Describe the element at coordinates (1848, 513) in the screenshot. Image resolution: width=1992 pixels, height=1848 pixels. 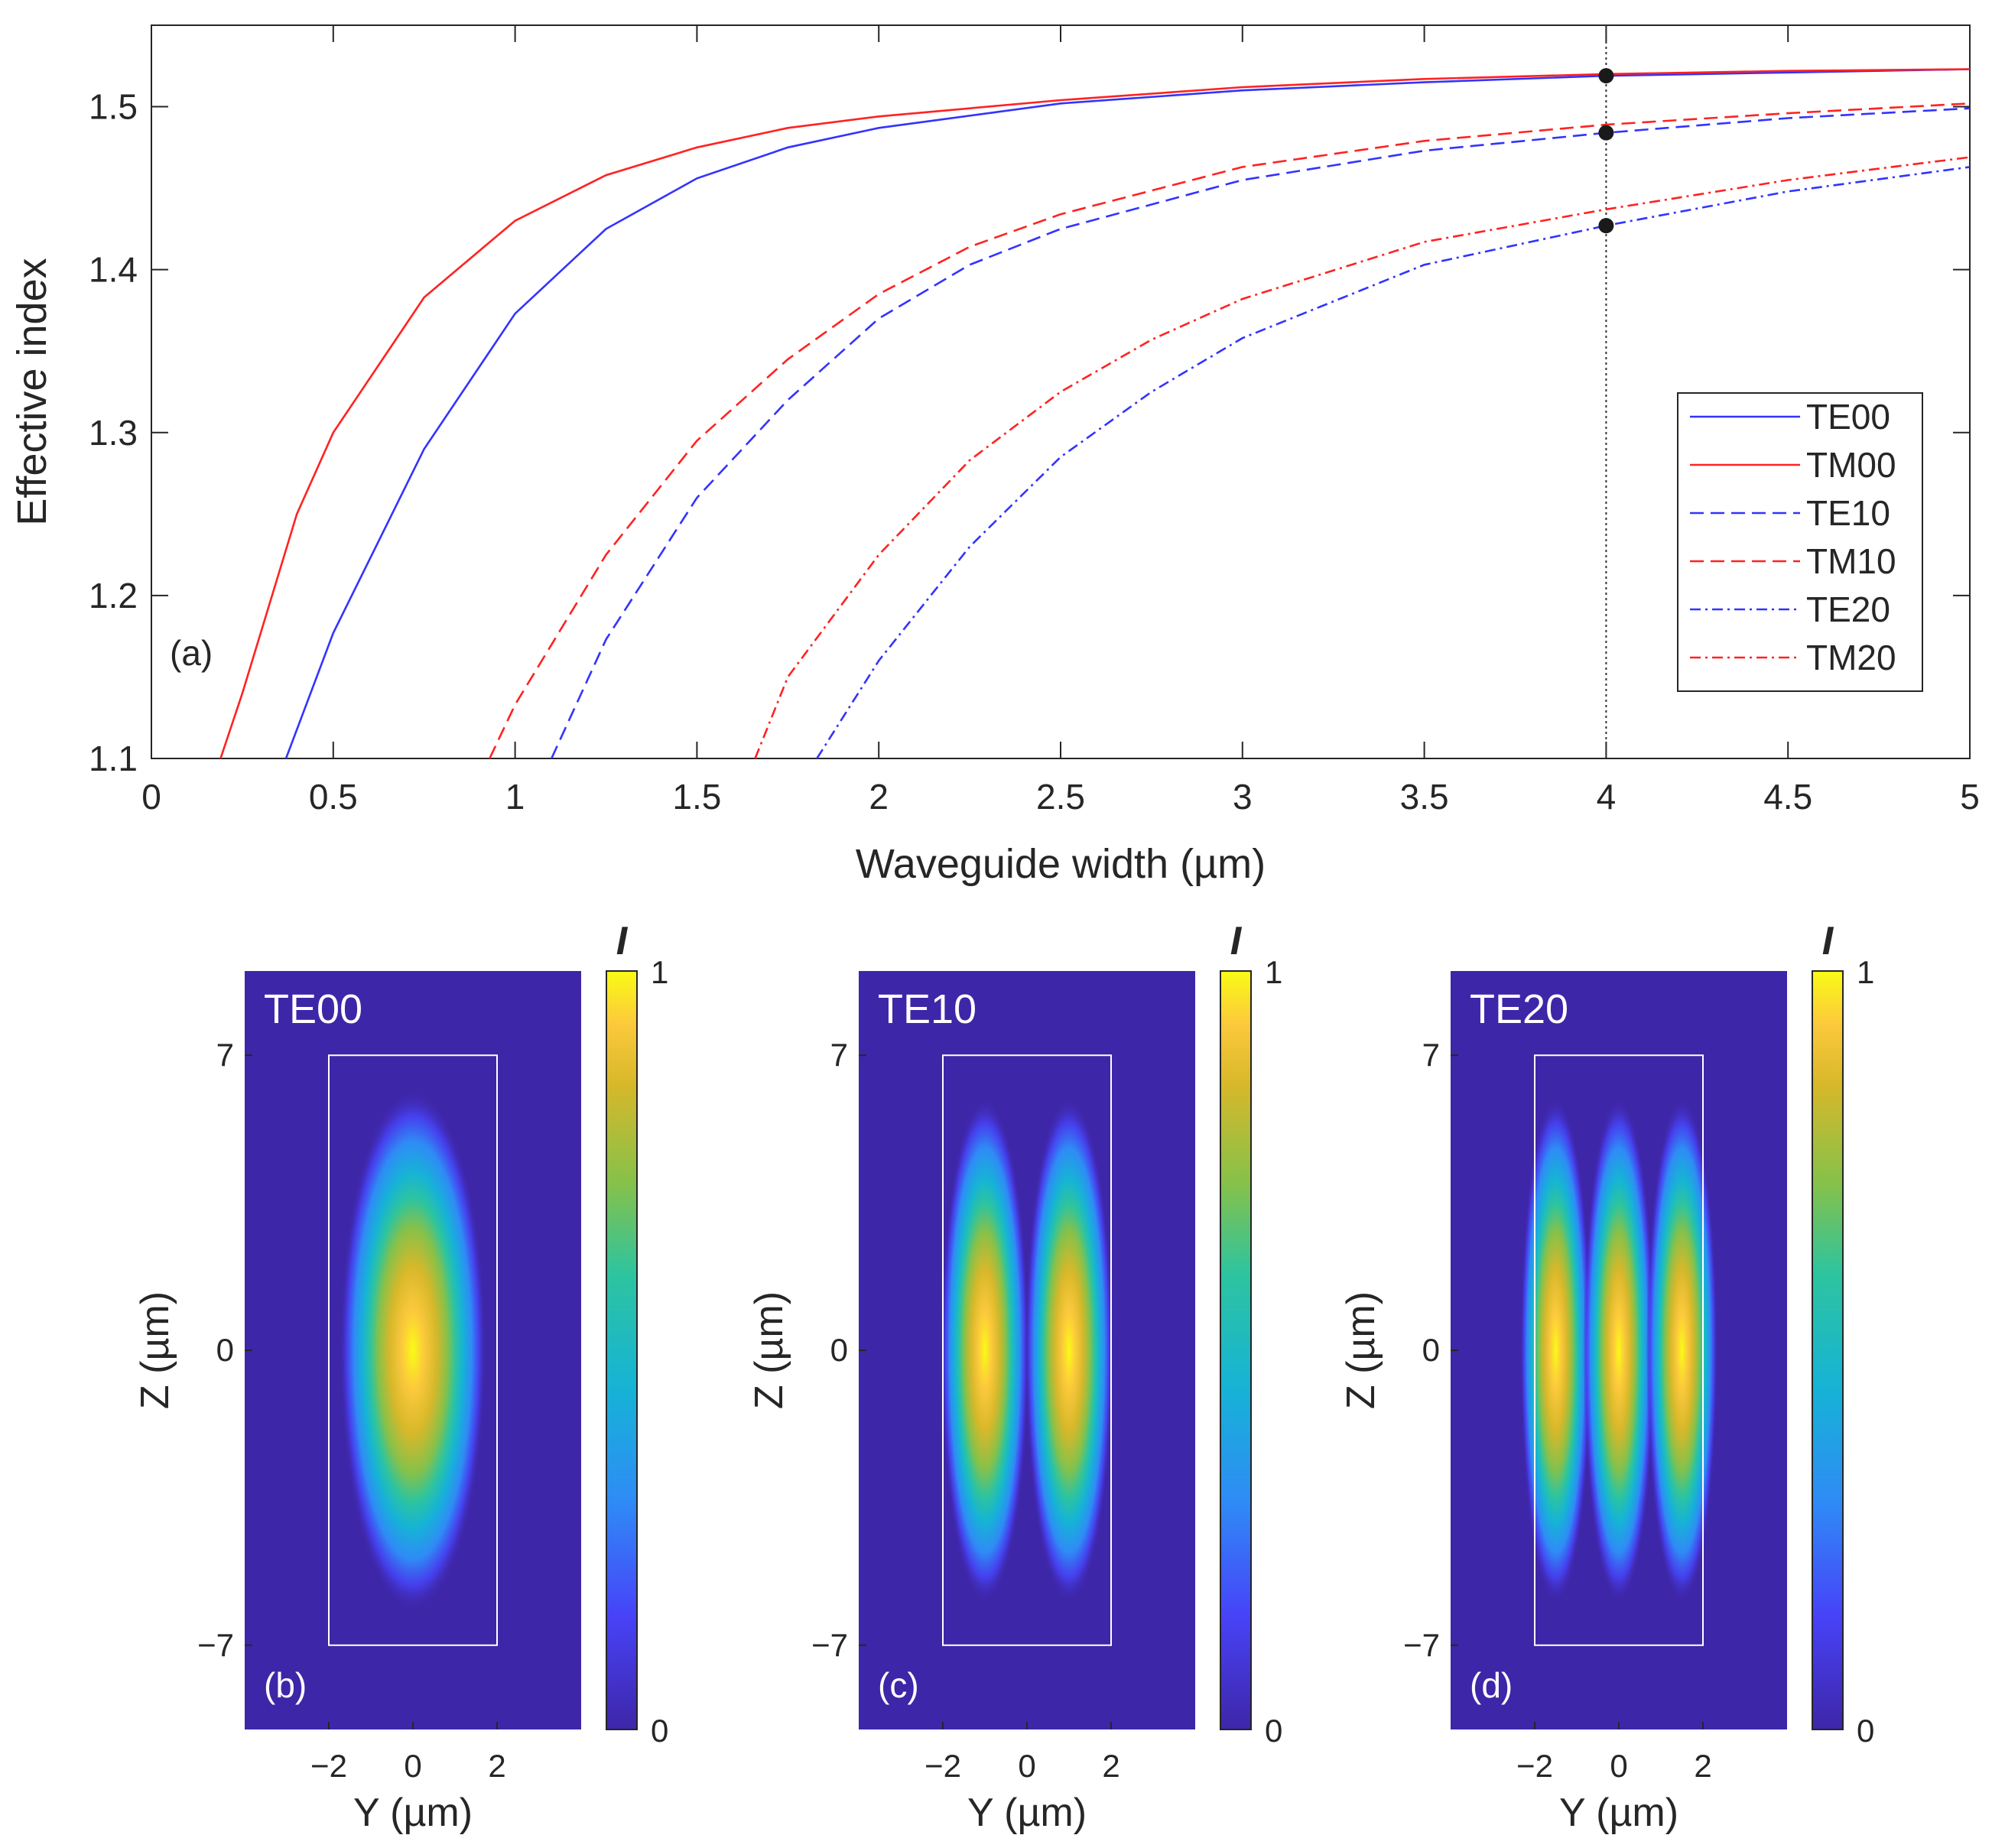
I see `legend-entry-label: TE10` at that location.